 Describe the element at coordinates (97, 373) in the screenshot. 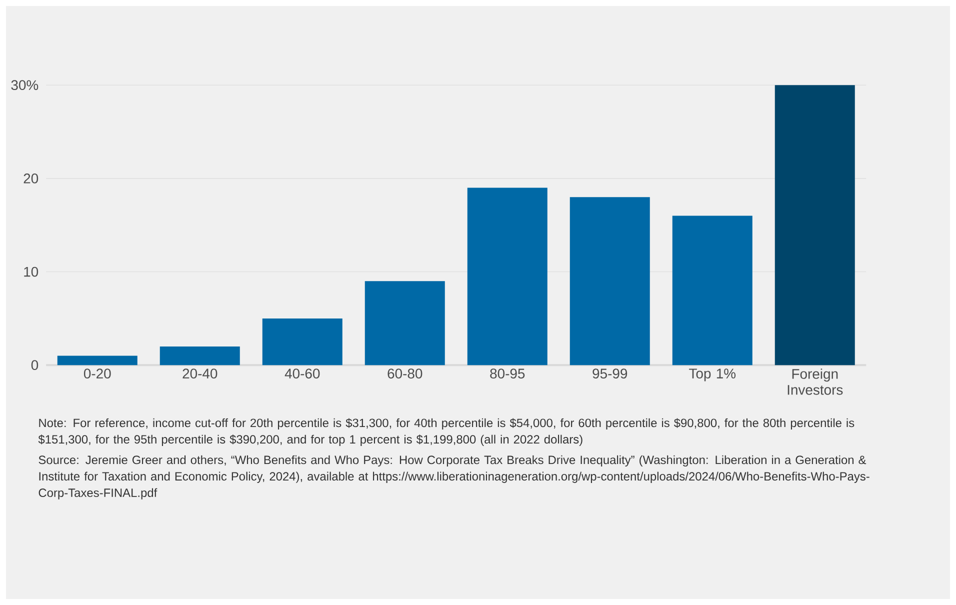

I see `x-tick-label: 0-20` at that location.